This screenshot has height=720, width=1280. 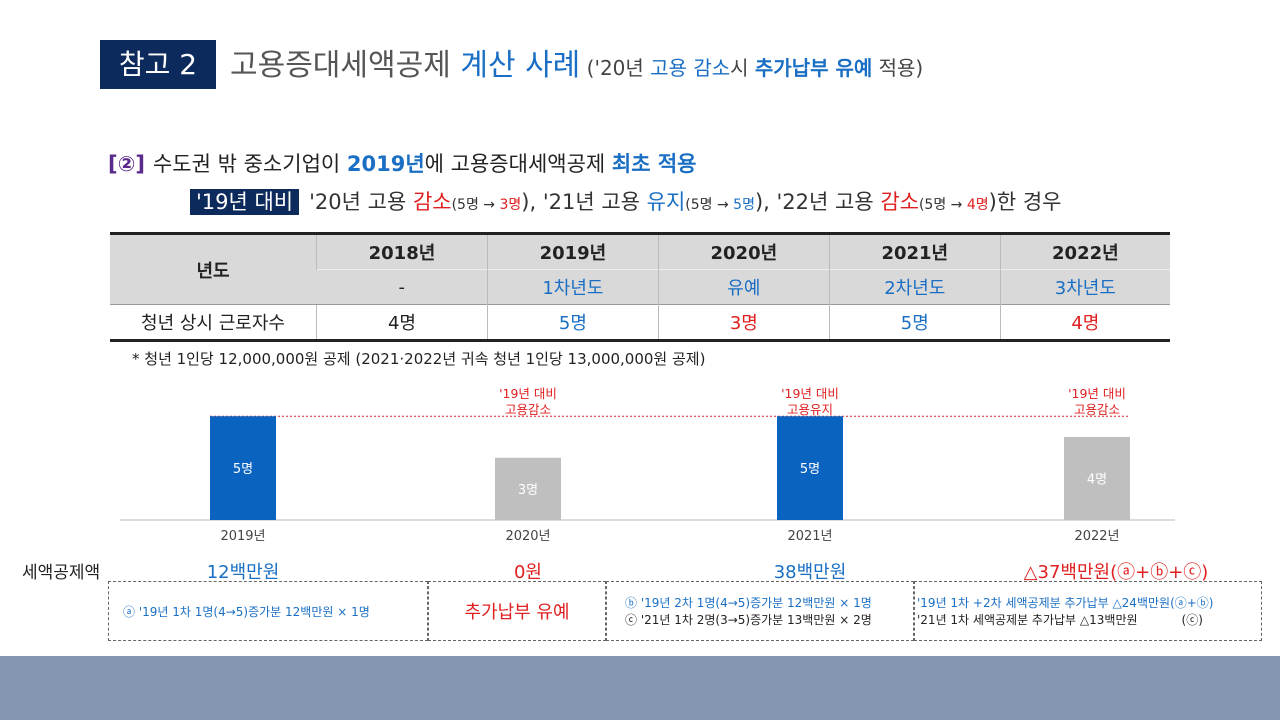 What do you see at coordinates (213, 323) in the screenshot?
I see `count-header: 청년 상시 근로자수` at bounding box center [213, 323].